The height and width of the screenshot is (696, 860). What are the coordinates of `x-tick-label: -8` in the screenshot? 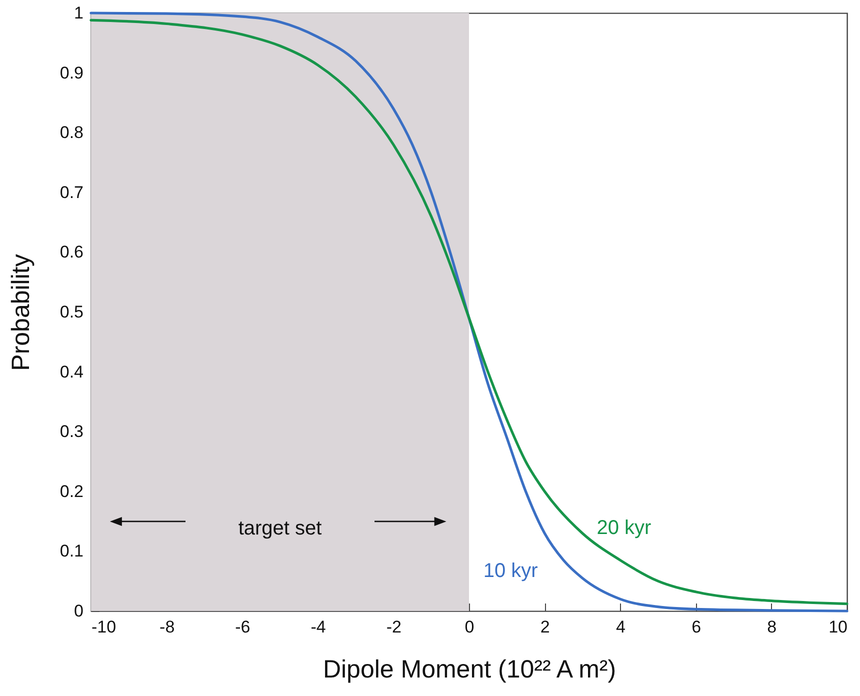 It's located at (167, 627).